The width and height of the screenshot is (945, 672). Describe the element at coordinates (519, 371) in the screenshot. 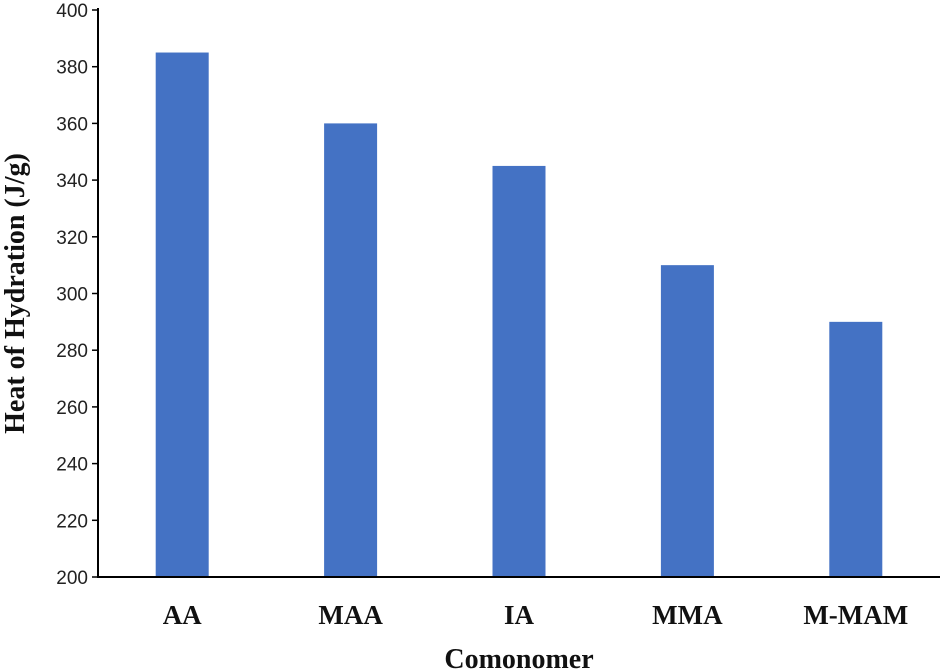

I see `bar-ia` at that location.